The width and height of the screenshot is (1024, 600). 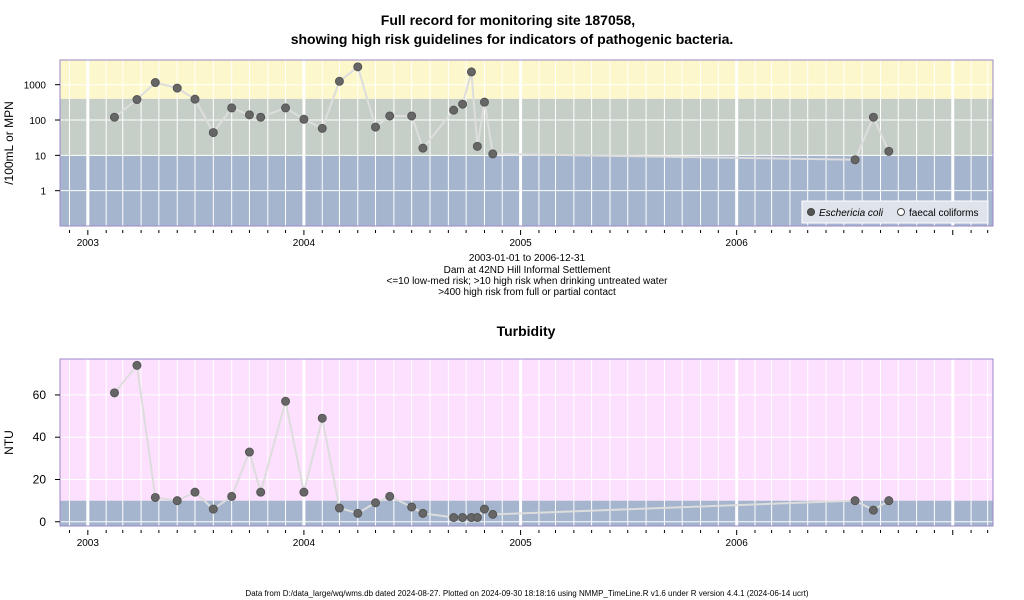 I want to click on panel-title: Turbidity, so click(x=526, y=331).